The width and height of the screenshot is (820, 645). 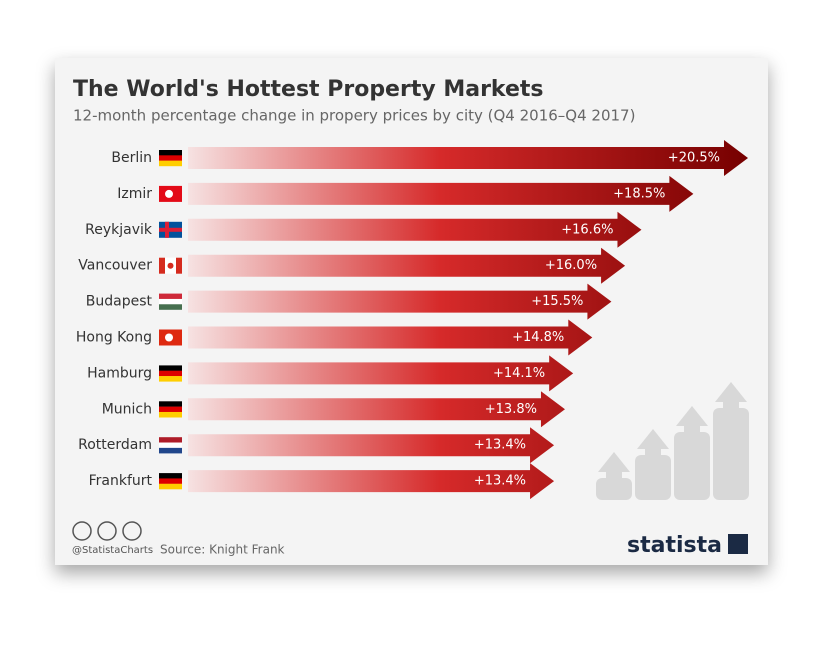 I want to click on category-label: Rotterdam, so click(x=115, y=445).